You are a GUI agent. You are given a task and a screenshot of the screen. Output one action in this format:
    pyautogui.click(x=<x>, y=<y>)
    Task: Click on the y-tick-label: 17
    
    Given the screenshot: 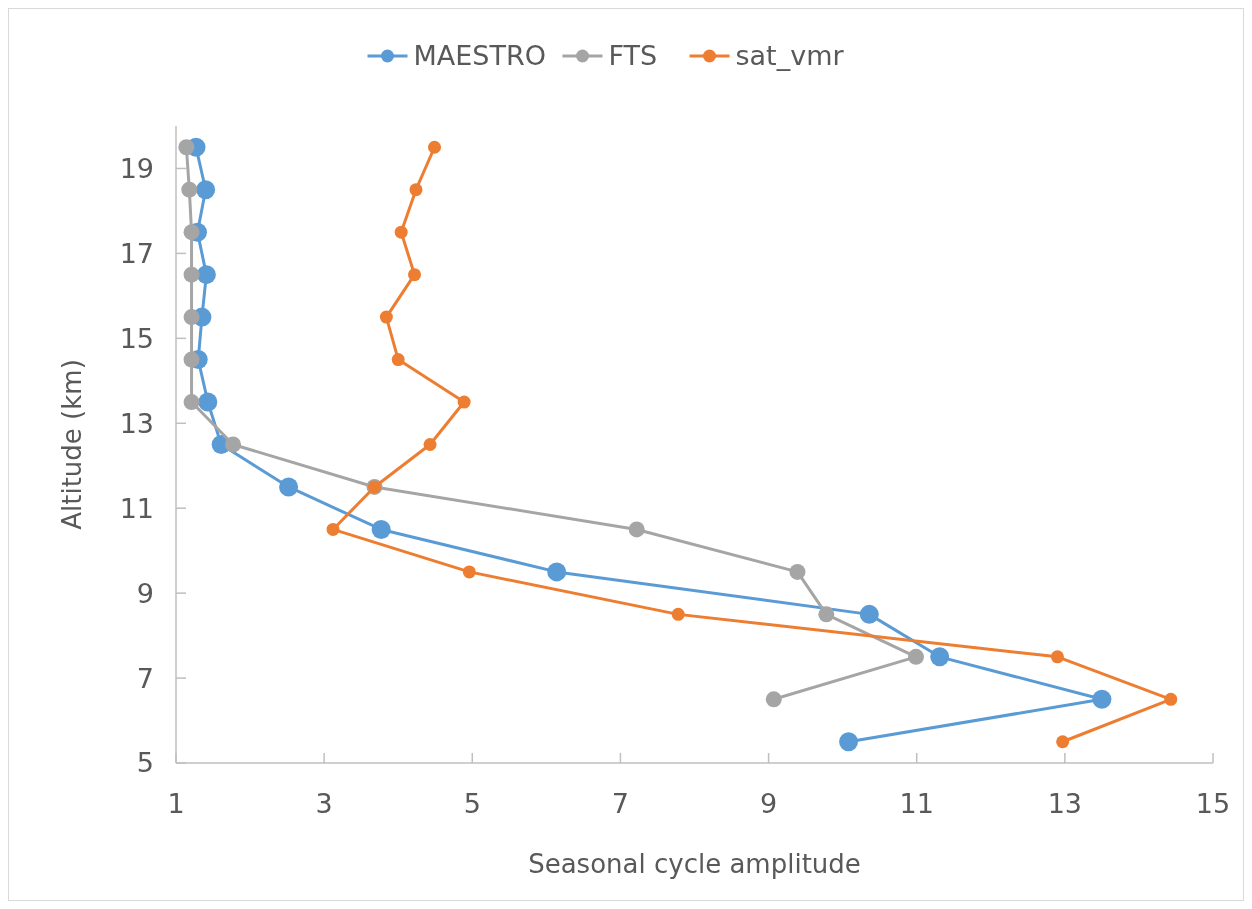 What is the action you would take?
    pyautogui.click(x=136, y=253)
    